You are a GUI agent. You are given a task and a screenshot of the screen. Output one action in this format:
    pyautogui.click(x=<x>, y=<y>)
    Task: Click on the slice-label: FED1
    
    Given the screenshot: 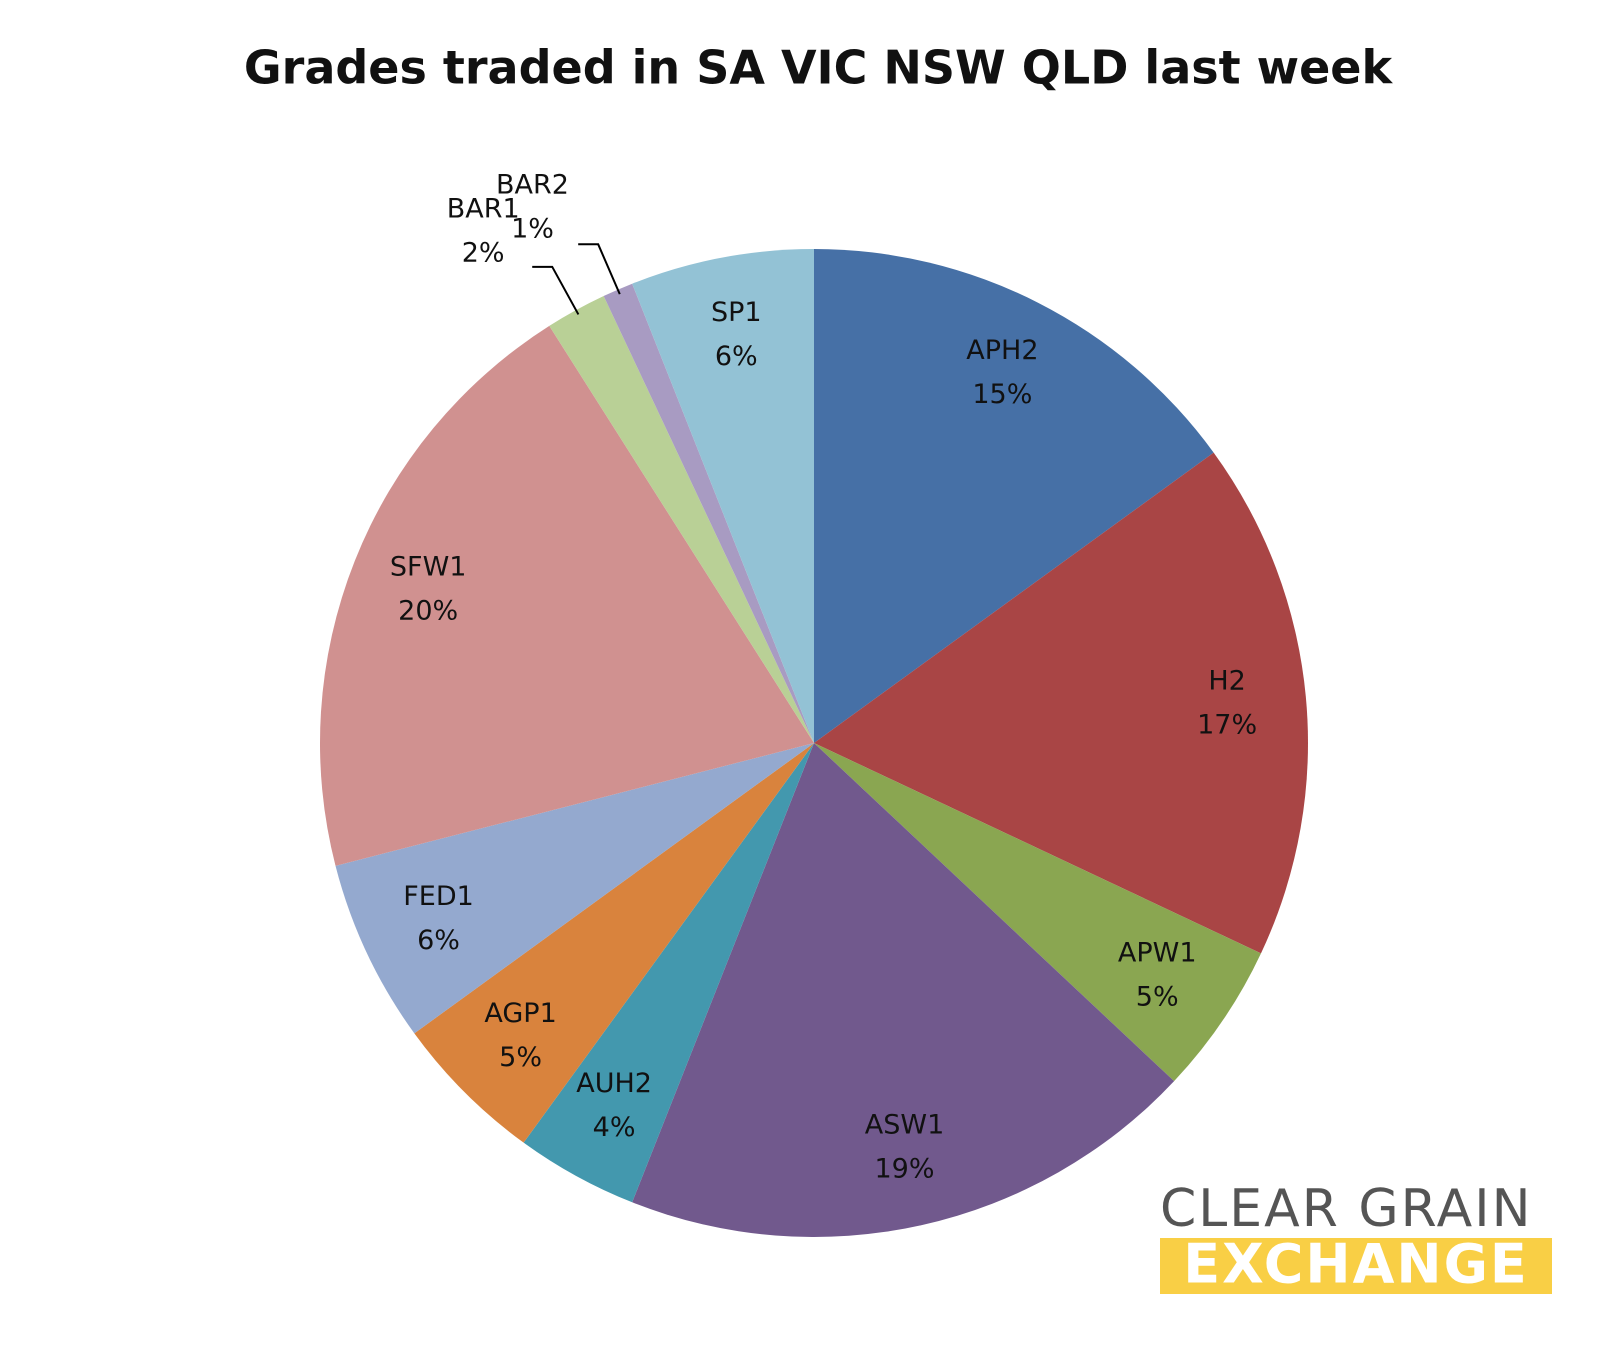 What is the action you would take?
    pyautogui.click(x=438, y=896)
    